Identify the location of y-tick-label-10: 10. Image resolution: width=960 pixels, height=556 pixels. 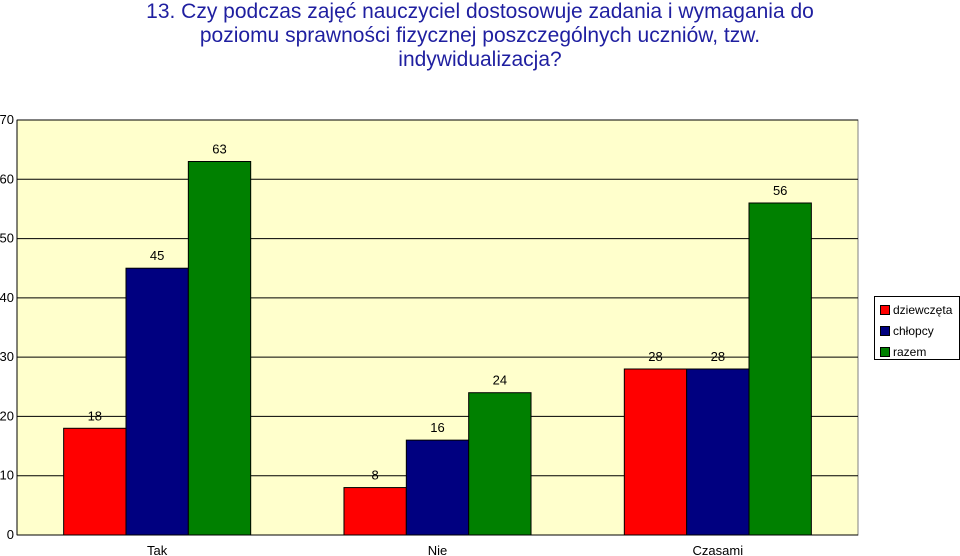
(7, 475).